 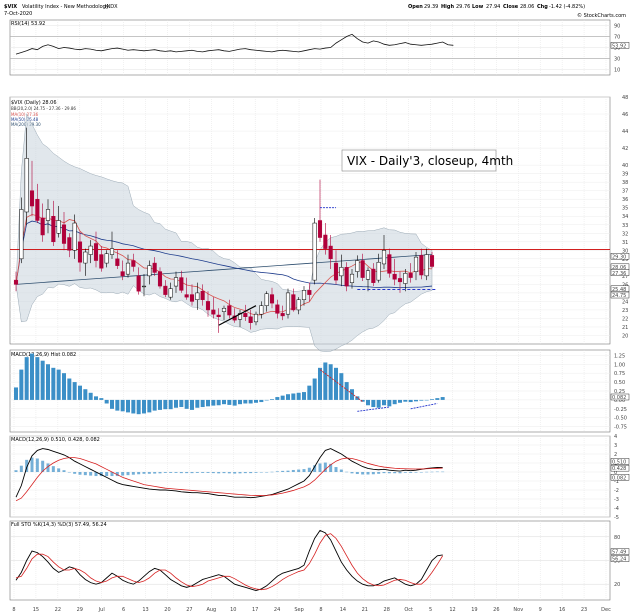 What do you see at coordinates (617, 538) in the screenshot?
I see `sto-tick: 80` at bounding box center [617, 538].